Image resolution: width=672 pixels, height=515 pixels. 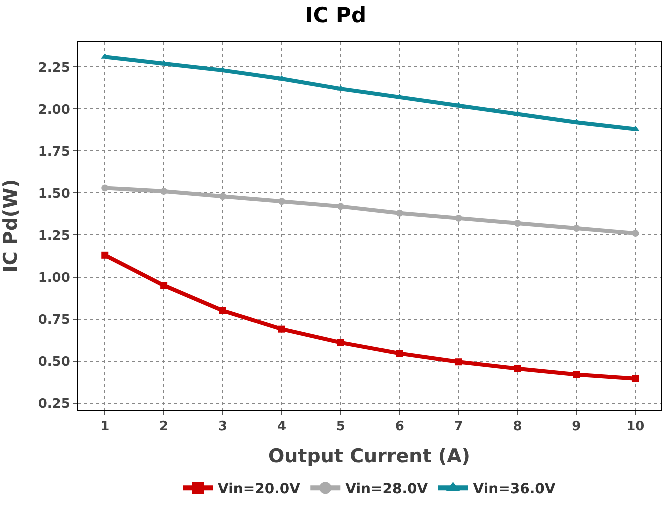 What do you see at coordinates (336, 15) in the screenshot?
I see `chart-title: IC Pd` at bounding box center [336, 15].